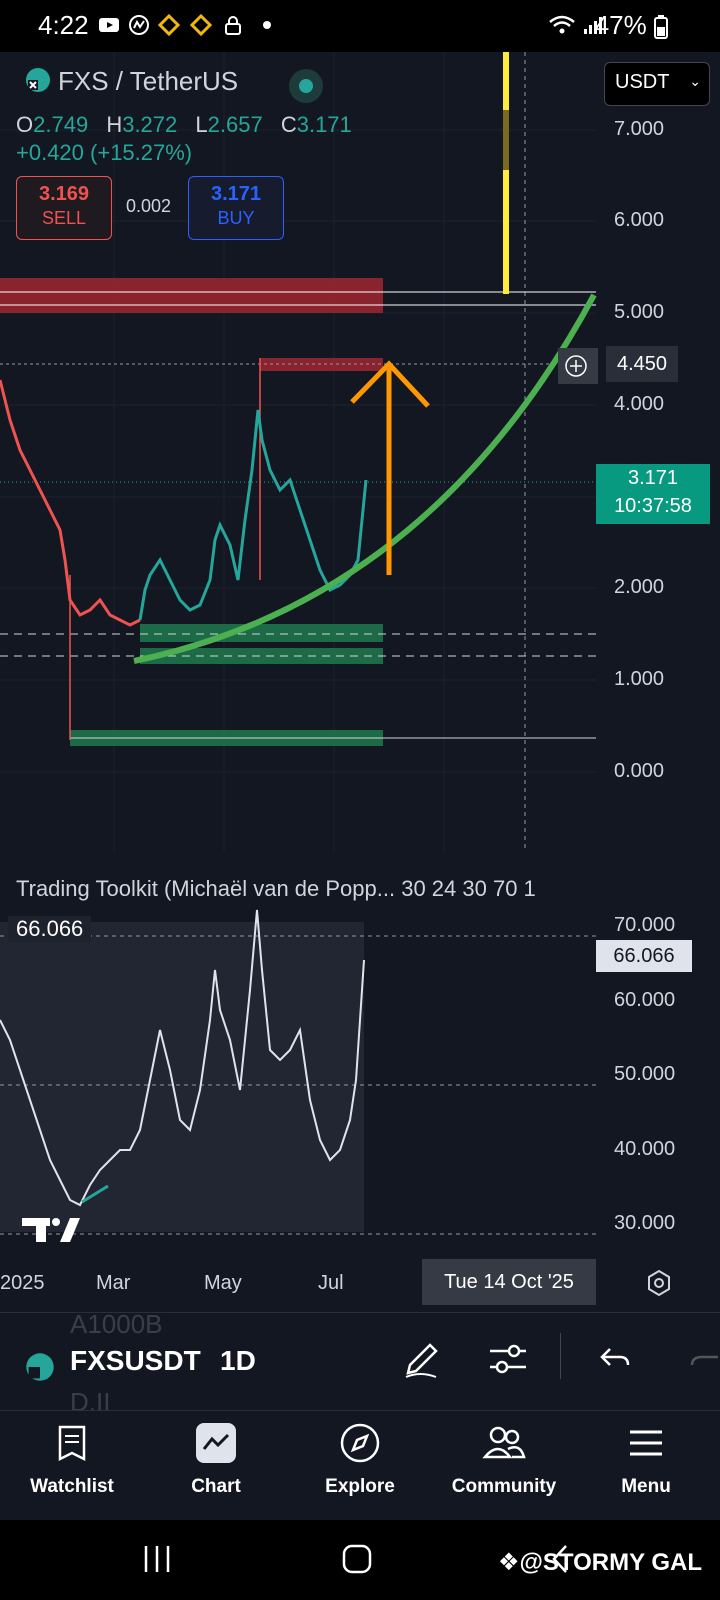 The height and width of the screenshot is (1600, 720). Describe the element at coordinates (135, 1360) in the screenshot. I see `symbol-button: FXSUSDT` at that location.